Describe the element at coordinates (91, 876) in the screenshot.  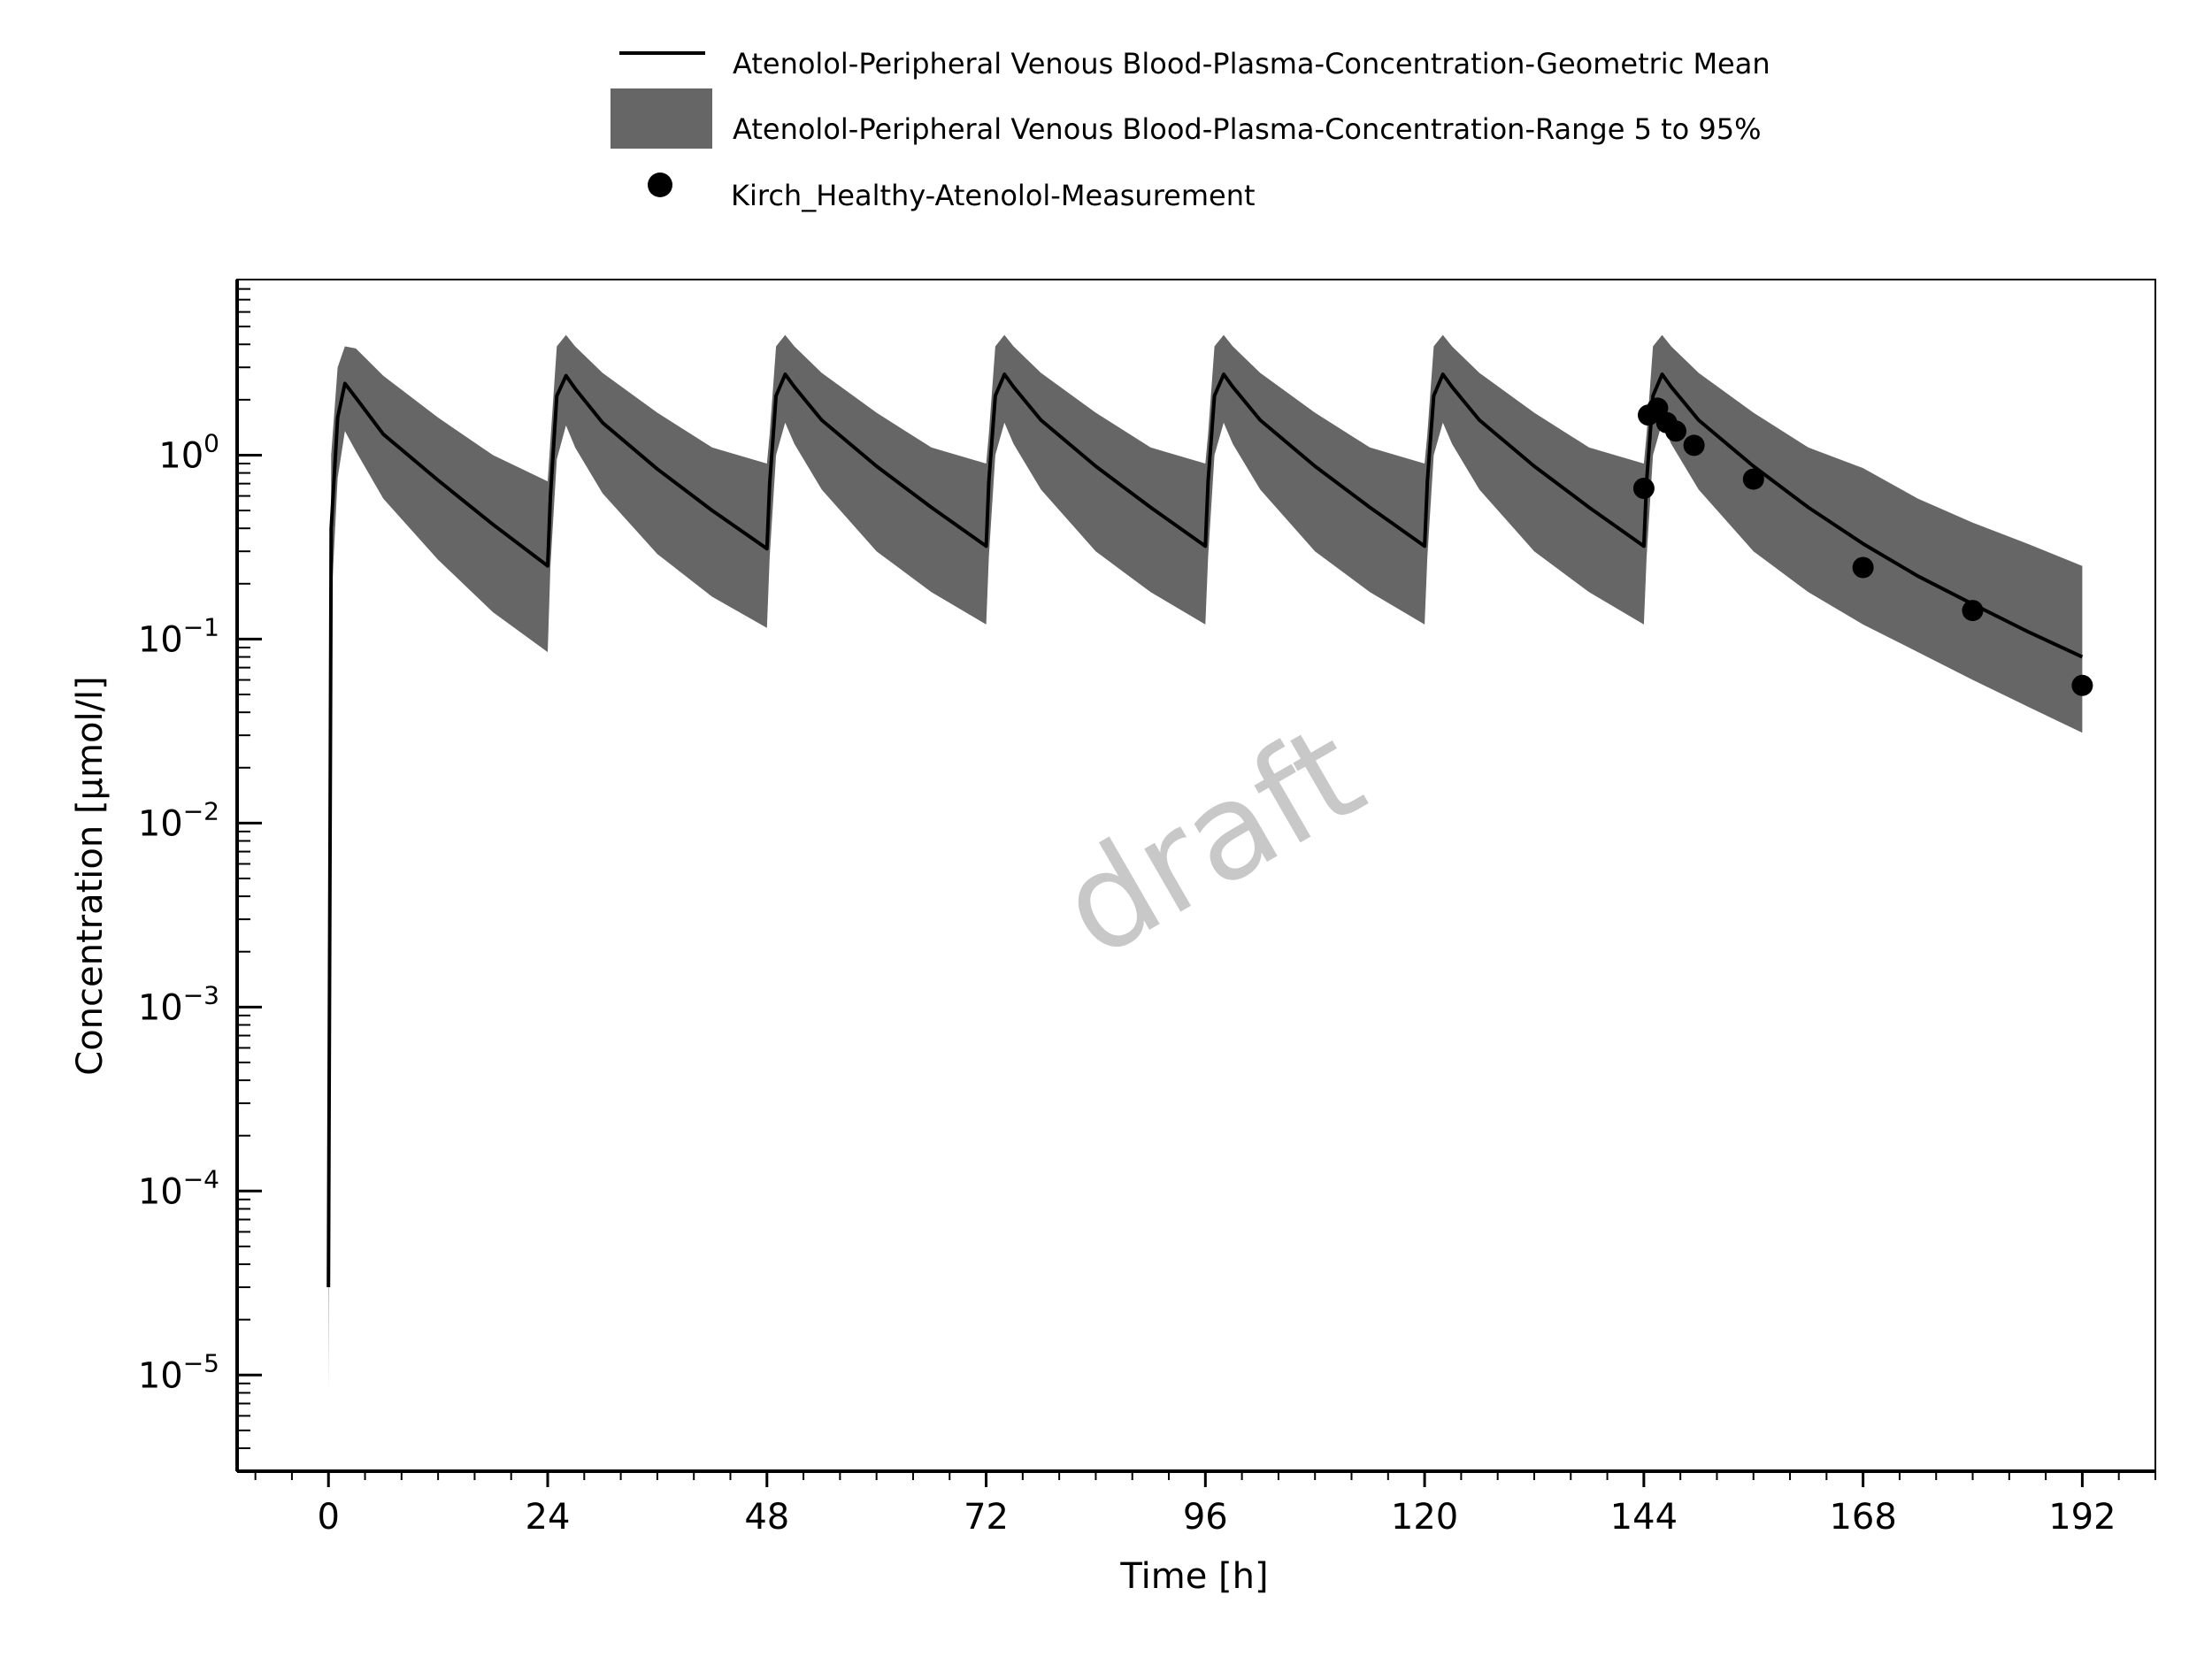
I see `y-axis-title: Concentration [µmol/l]` at that location.